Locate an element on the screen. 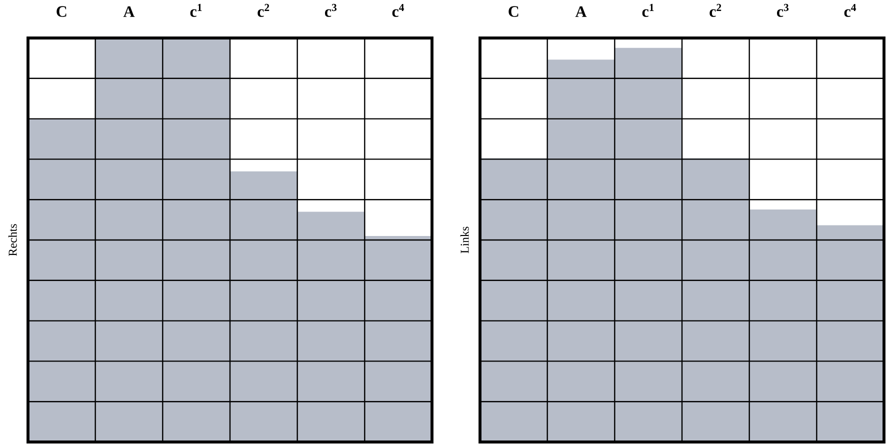 The image size is (894, 447). y-axis-title: Links is located at coordinates (464, 240).